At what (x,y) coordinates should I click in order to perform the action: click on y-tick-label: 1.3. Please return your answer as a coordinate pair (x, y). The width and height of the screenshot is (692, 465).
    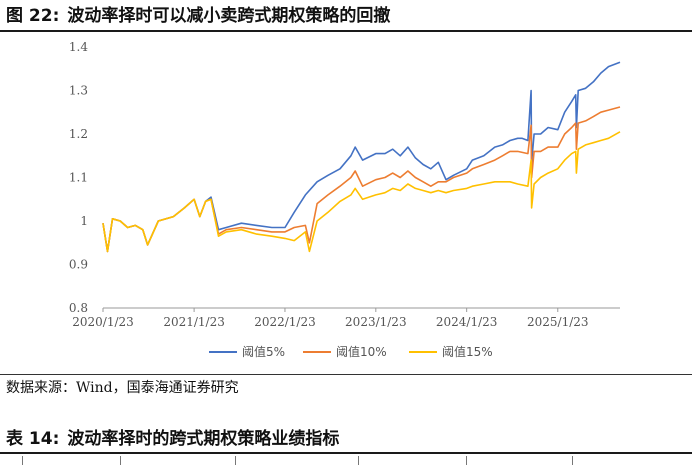
    Looking at the image, I should click on (78, 91).